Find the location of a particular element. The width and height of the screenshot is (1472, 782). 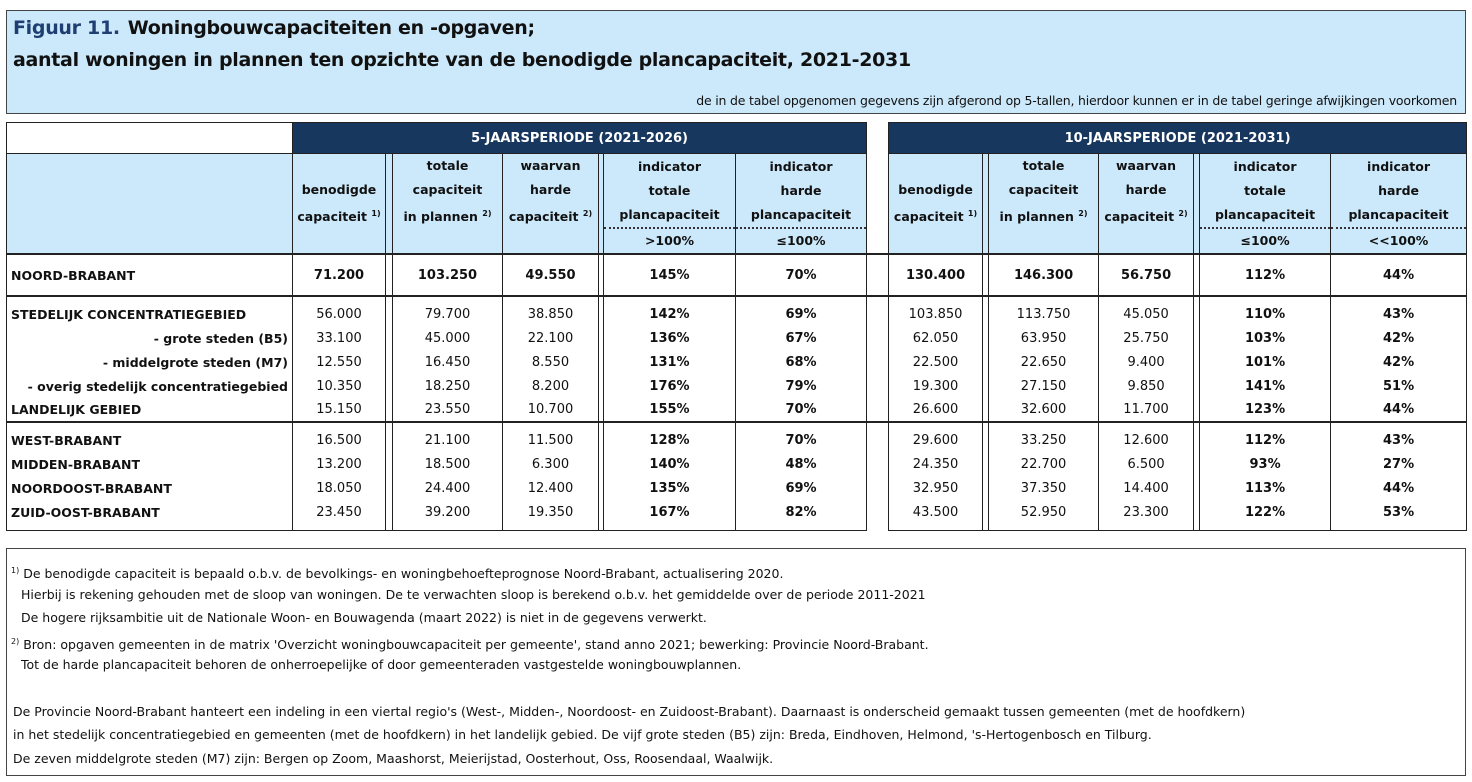

value-cell: 16.500 is located at coordinates (339, 440).